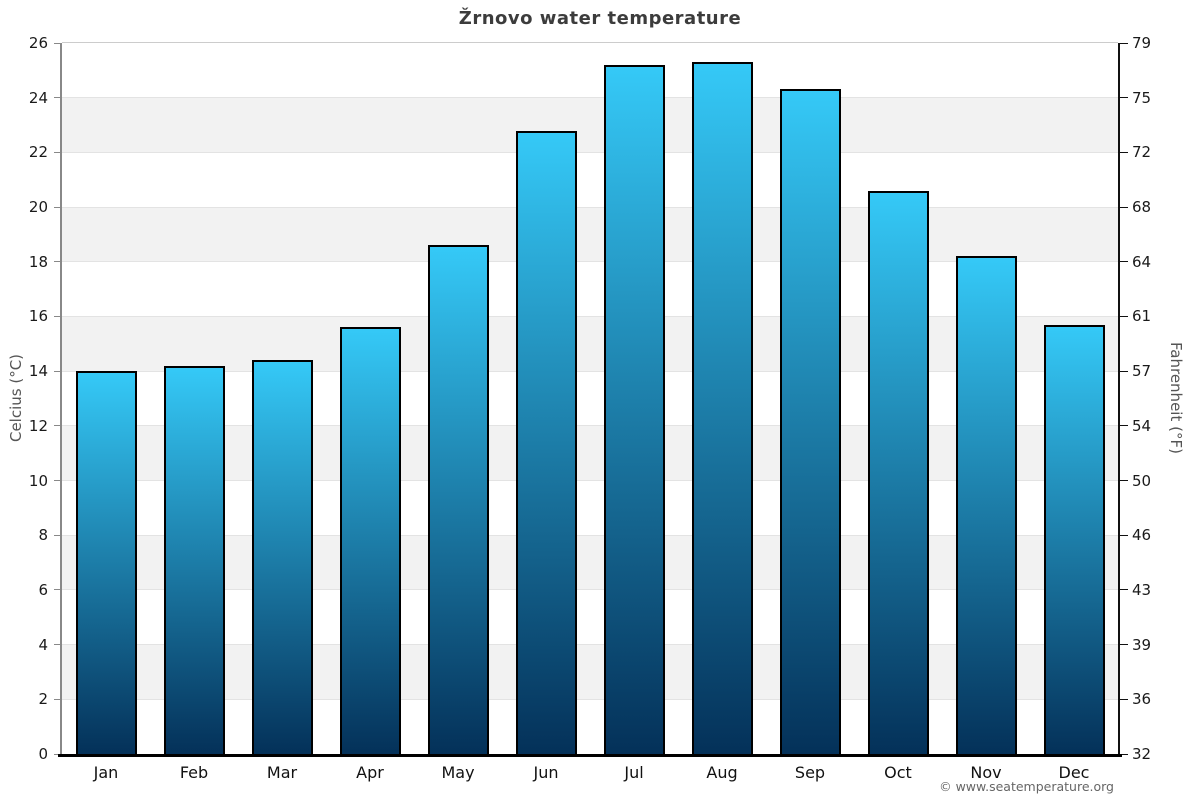 The height and width of the screenshot is (800, 1200). I want to click on y-axis-title-fahrenheit: Fahrenheit (°F), so click(1176, 398).